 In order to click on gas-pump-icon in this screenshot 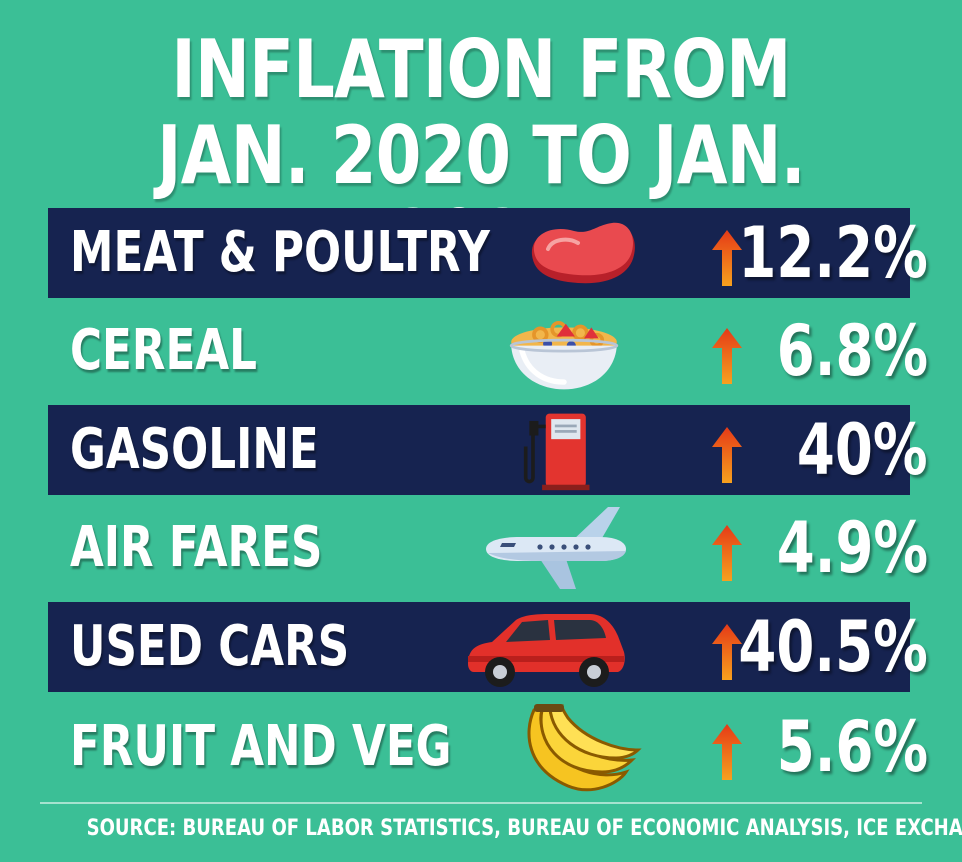, I will do `click(556, 452)`.